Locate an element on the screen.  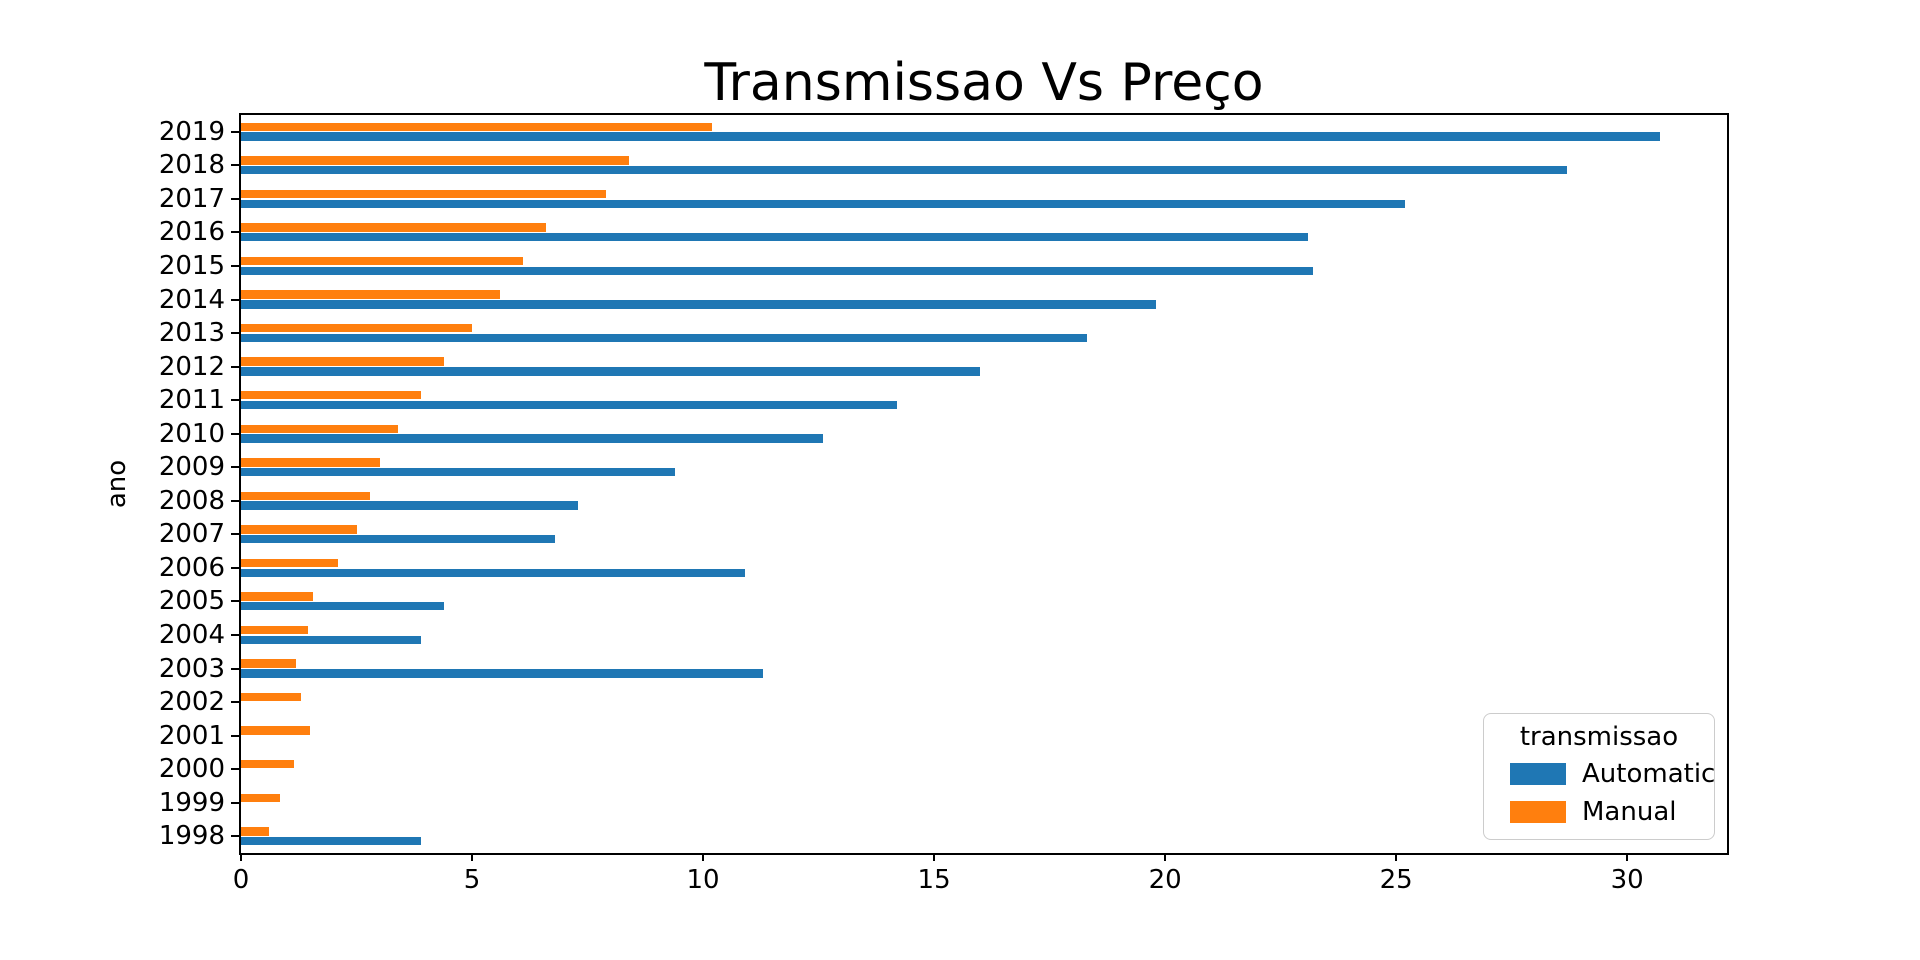
y-tick-2000 is located at coordinates (235, 769).